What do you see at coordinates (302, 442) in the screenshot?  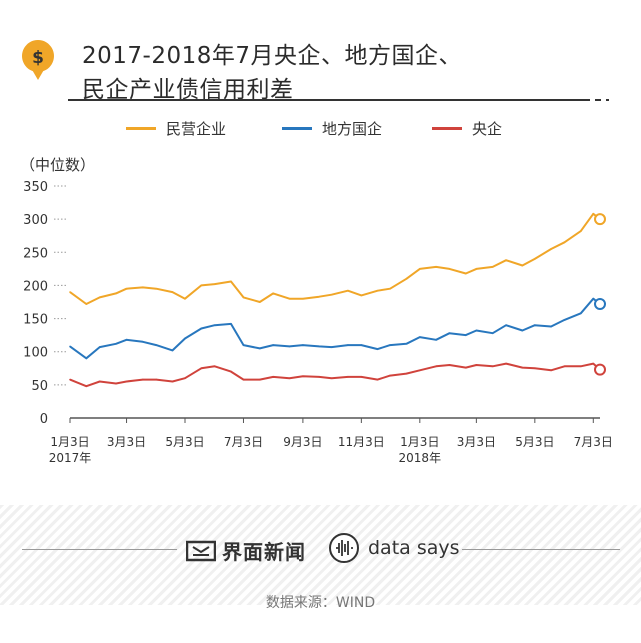 I see `x-tick-label: 9月3日` at bounding box center [302, 442].